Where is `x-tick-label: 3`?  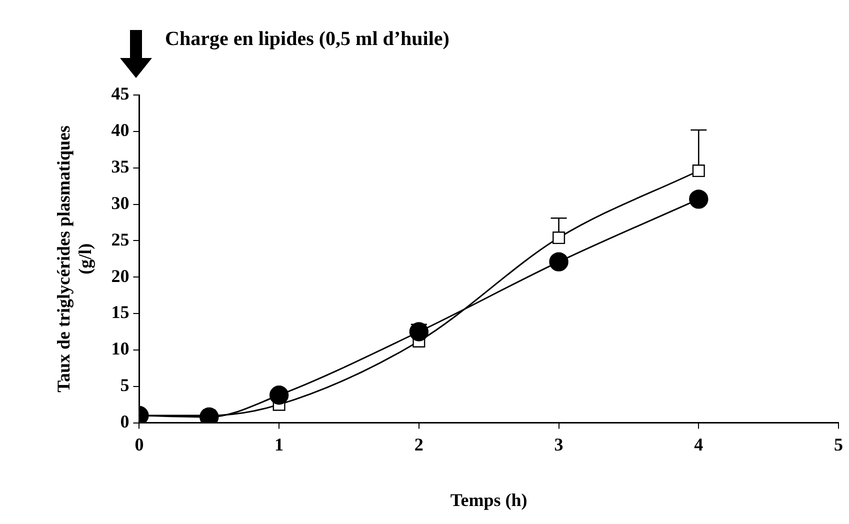 x-tick-label: 3 is located at coordinates (559, 444).